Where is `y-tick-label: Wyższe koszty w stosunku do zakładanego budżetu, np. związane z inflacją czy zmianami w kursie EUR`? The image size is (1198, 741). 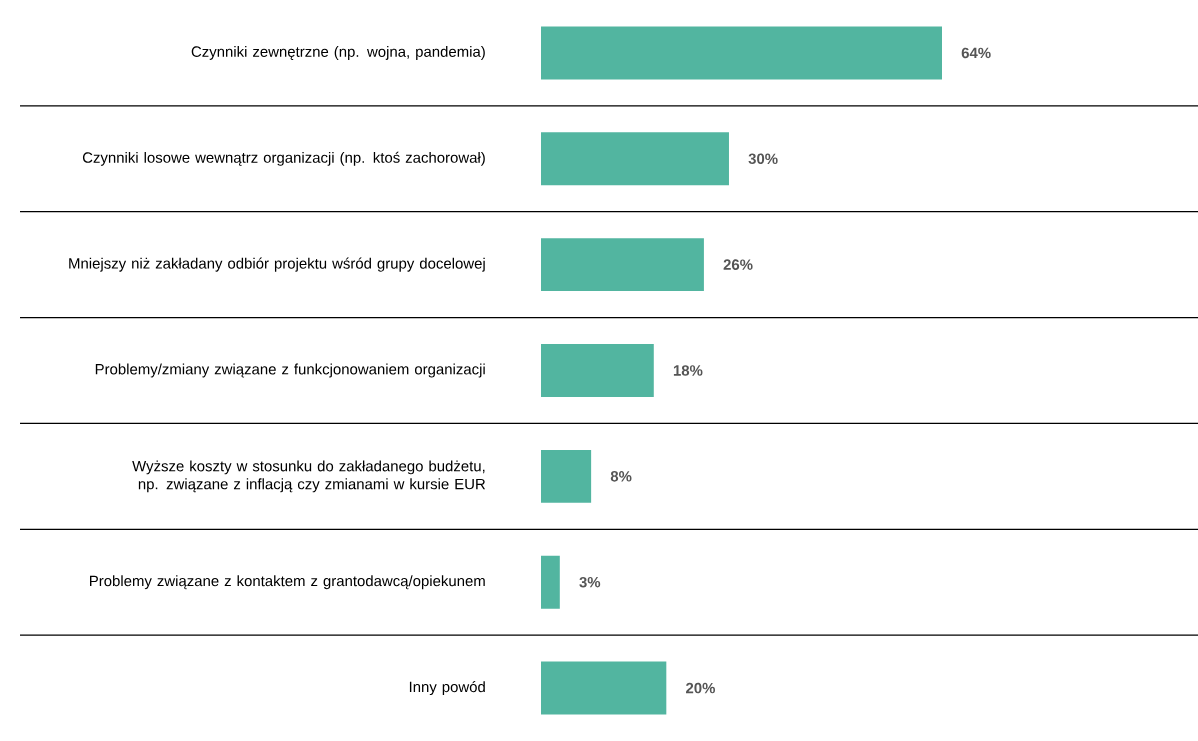
y-tick-label: Wyższe koszty w stosunku do zakładanego budżetu, np. związane z inflacją czy zmianami w kursie EUR is located at coordinates (309, 476).